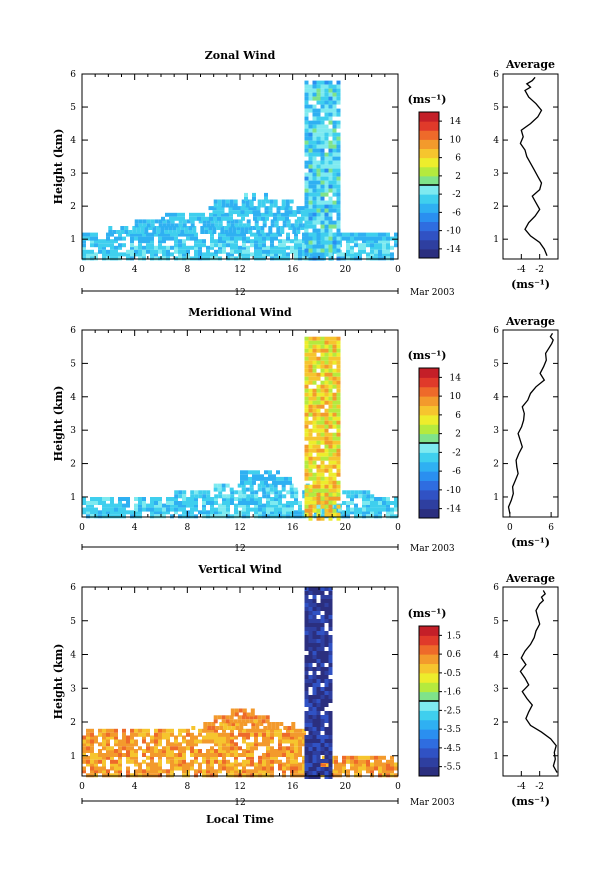 The width and height of the screenshot is (610, 873). What do you see at coordinates (135, 270) in the screenshot?
I see `x-tick-label: 4` at bounding box center [135, 270].